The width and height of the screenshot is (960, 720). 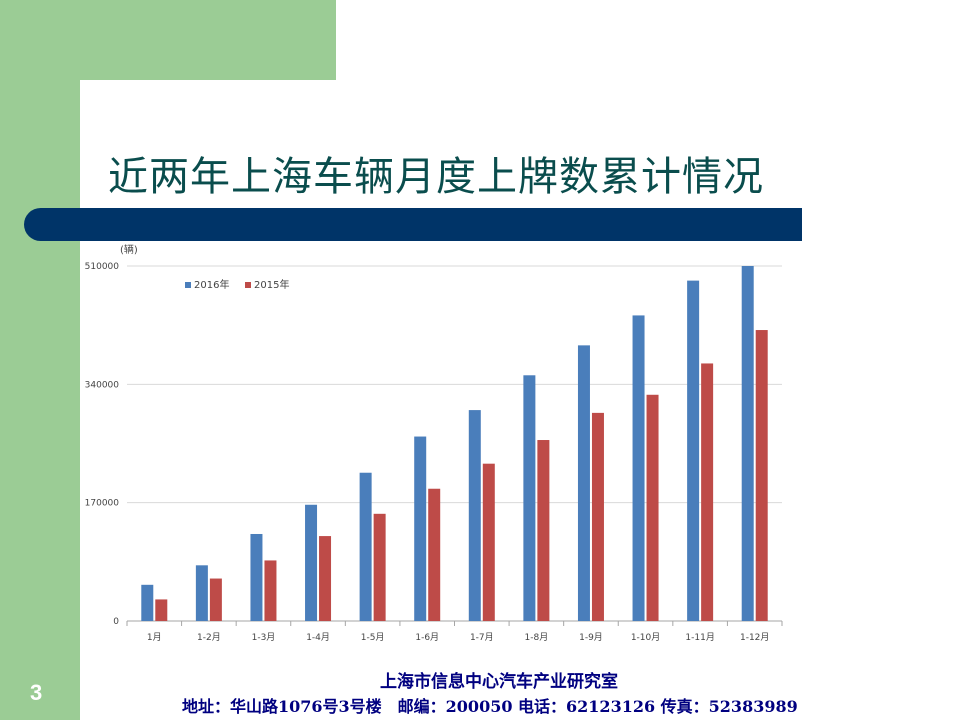 I want to click on x-tick-label: 1-6月, so click(x=427, y=637).